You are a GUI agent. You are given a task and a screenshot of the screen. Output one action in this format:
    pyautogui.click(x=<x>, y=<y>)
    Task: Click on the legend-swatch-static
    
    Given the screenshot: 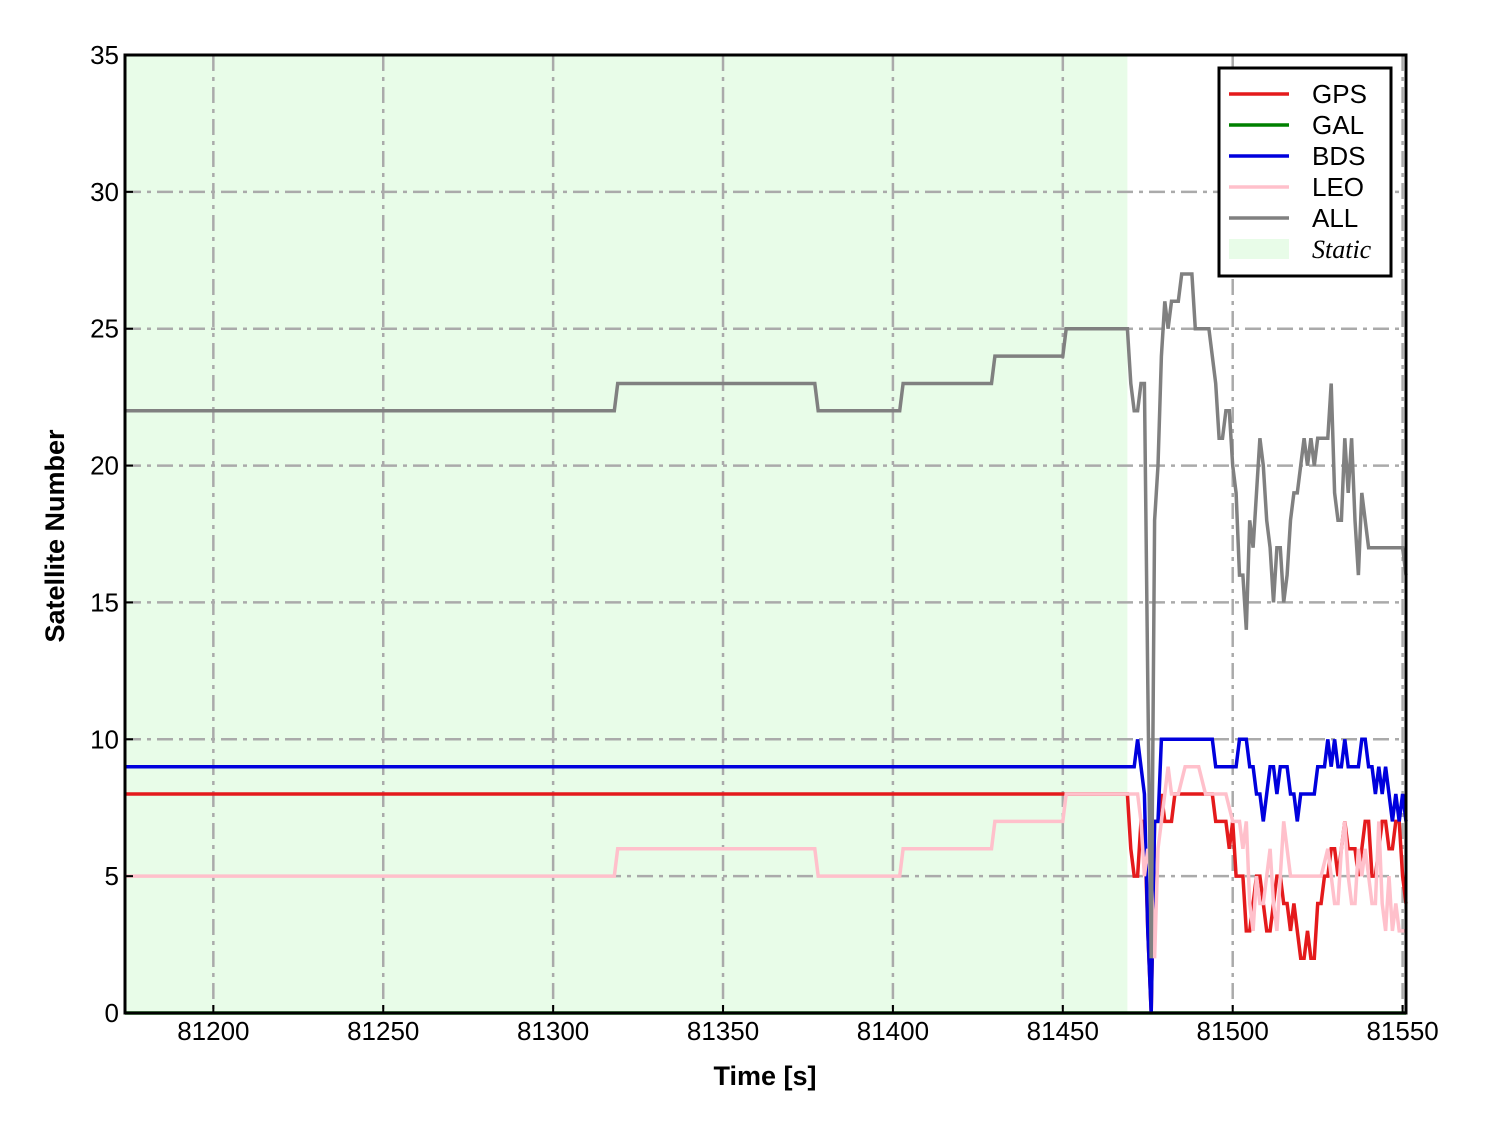 What is the action you would take?
    pyautogui.click(x=1259, y=249)
    